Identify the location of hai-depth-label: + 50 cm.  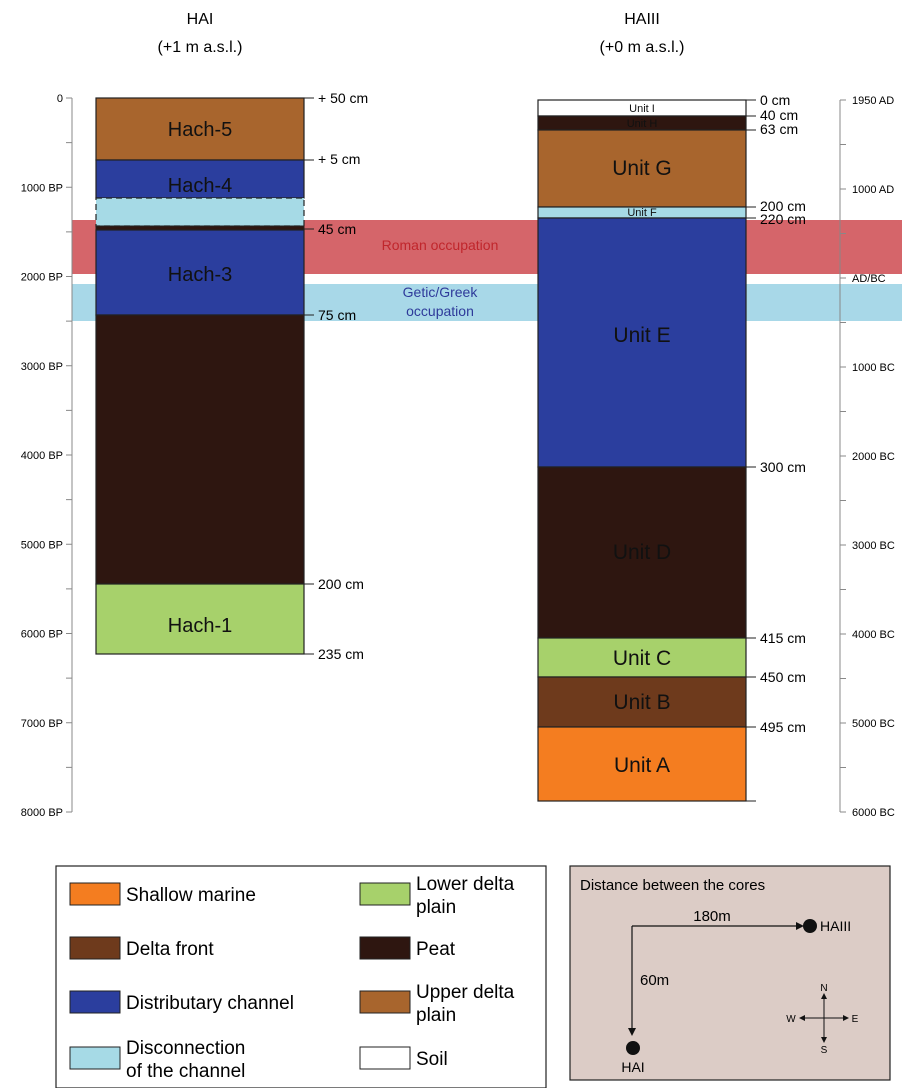
(343, 98).